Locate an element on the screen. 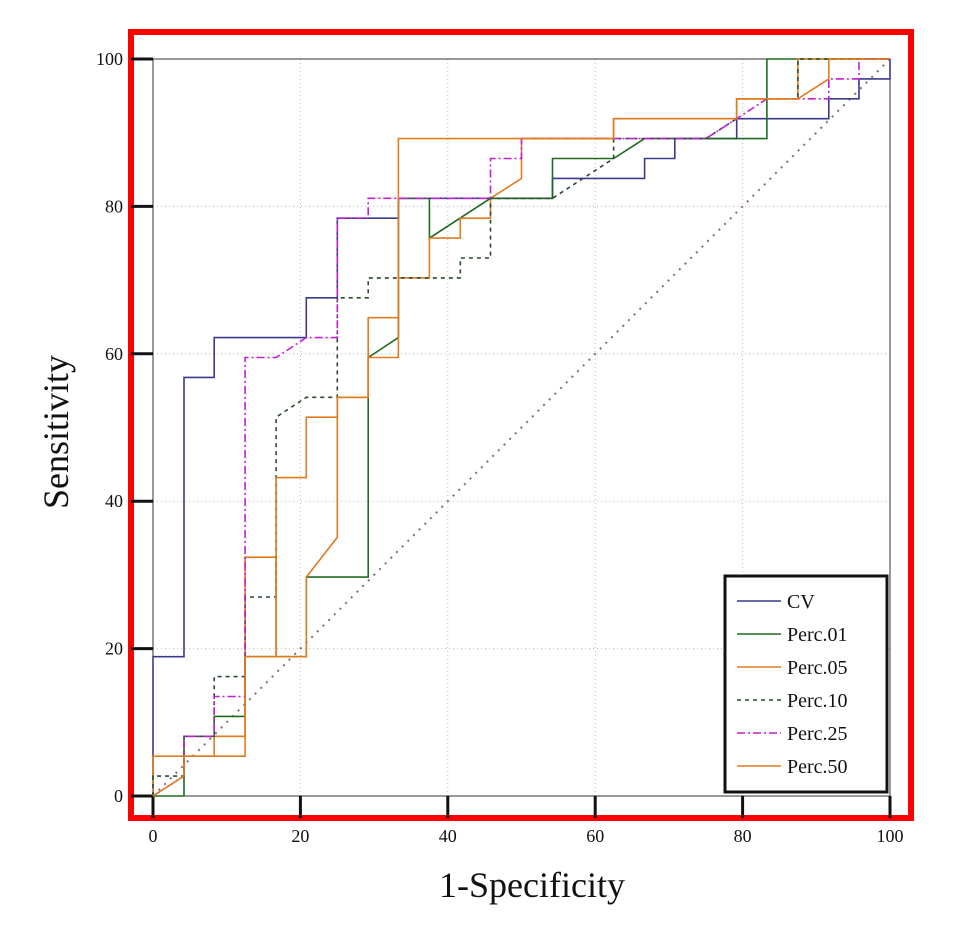  y-tick-label: 20 is located at coordinates (114, 649).